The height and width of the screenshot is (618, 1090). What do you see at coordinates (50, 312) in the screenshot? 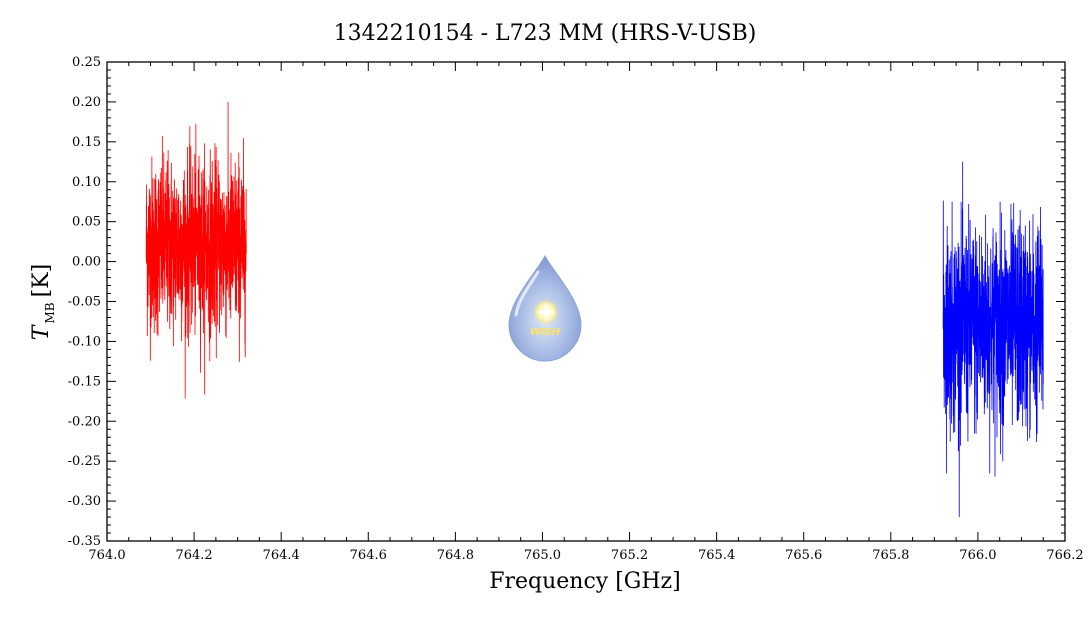
I see `y-axis-label-subscript: MB` at bounding box center [50, 312].